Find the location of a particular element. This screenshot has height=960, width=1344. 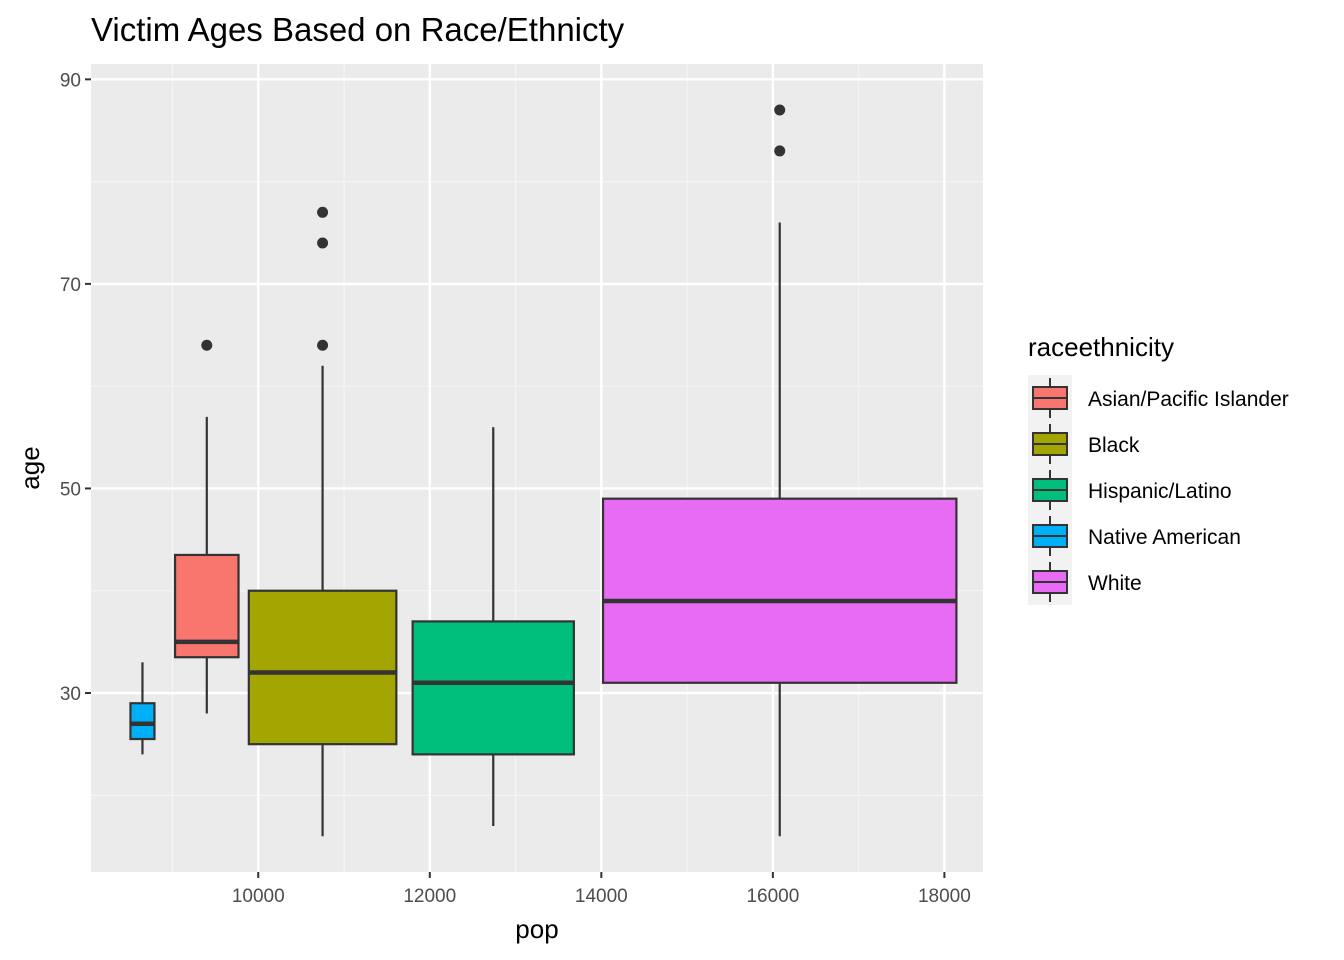

legend-label: Black is located at coordinates (1114, 445).